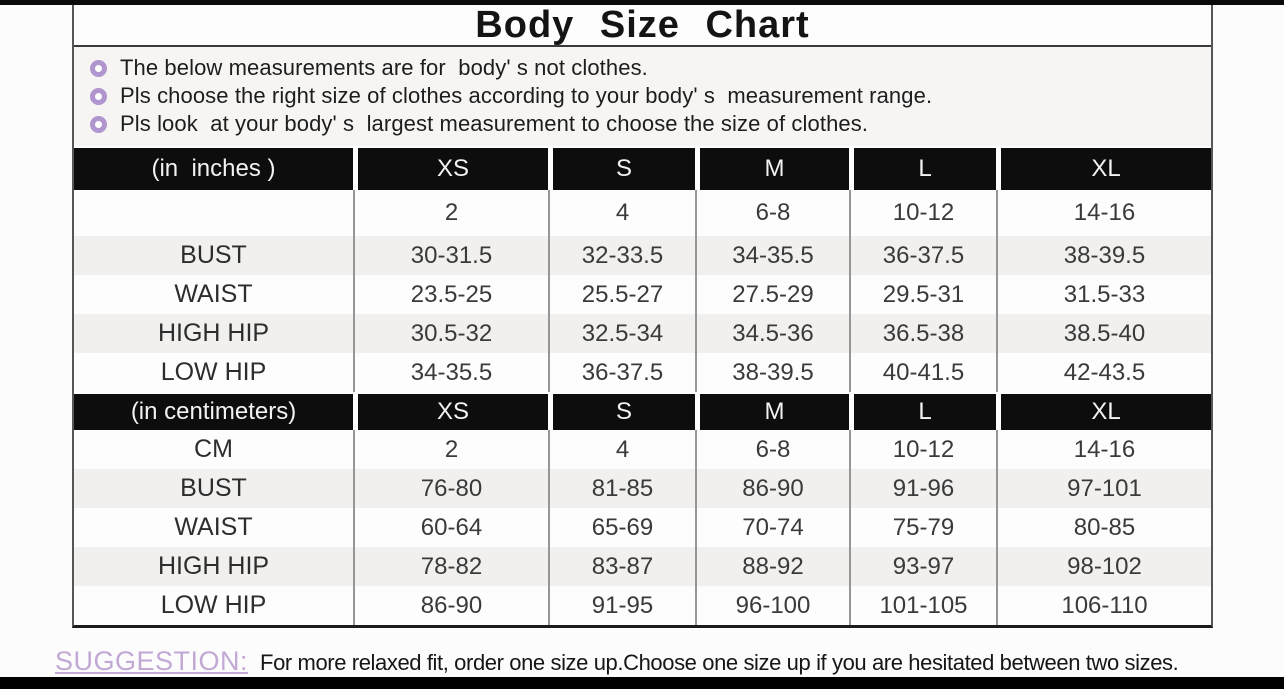 Image resolution: width=1284 pixels, height=689 pixels. What do you see at coordinates (1103, 372) in the screenshot?
I see `size-value: 42-43.5` at bounding box center [1103, 372].